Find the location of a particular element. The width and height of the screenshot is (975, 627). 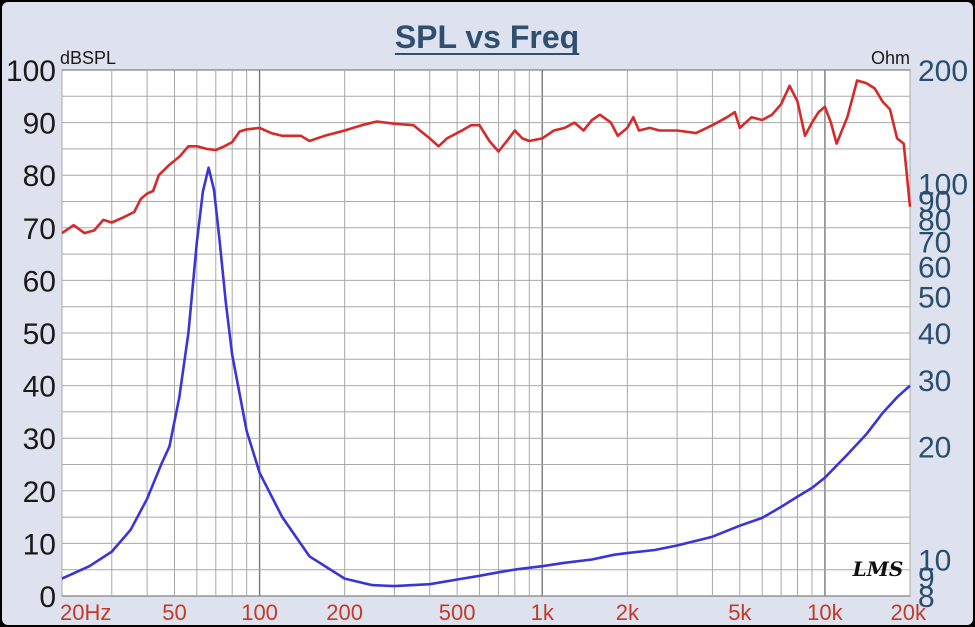

y2-tick-label: 80 is located at coordinates (934, 221).